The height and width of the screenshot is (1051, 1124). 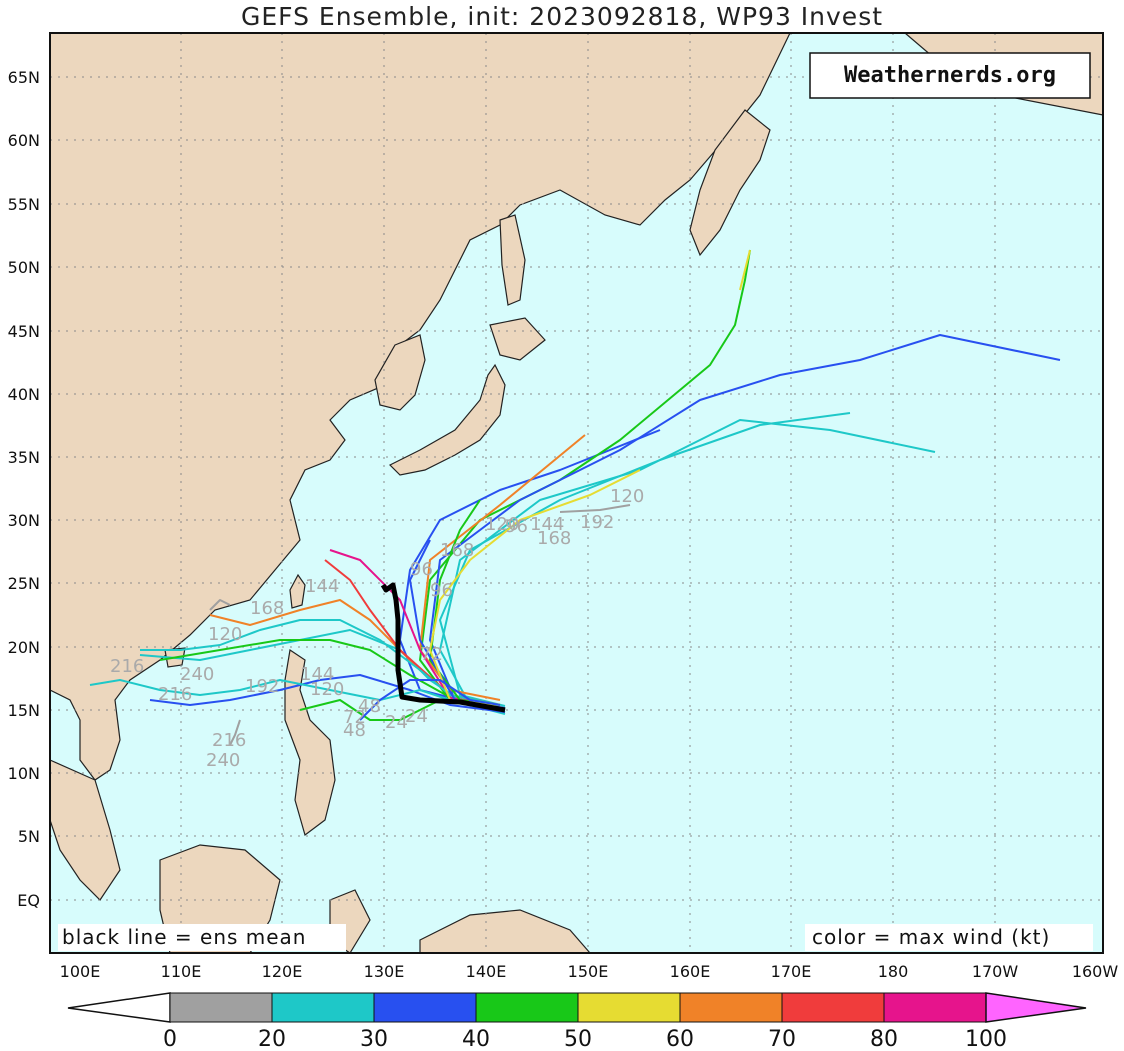 I want to click on lon-tick-label: 110E, so click(x=181, y=971).